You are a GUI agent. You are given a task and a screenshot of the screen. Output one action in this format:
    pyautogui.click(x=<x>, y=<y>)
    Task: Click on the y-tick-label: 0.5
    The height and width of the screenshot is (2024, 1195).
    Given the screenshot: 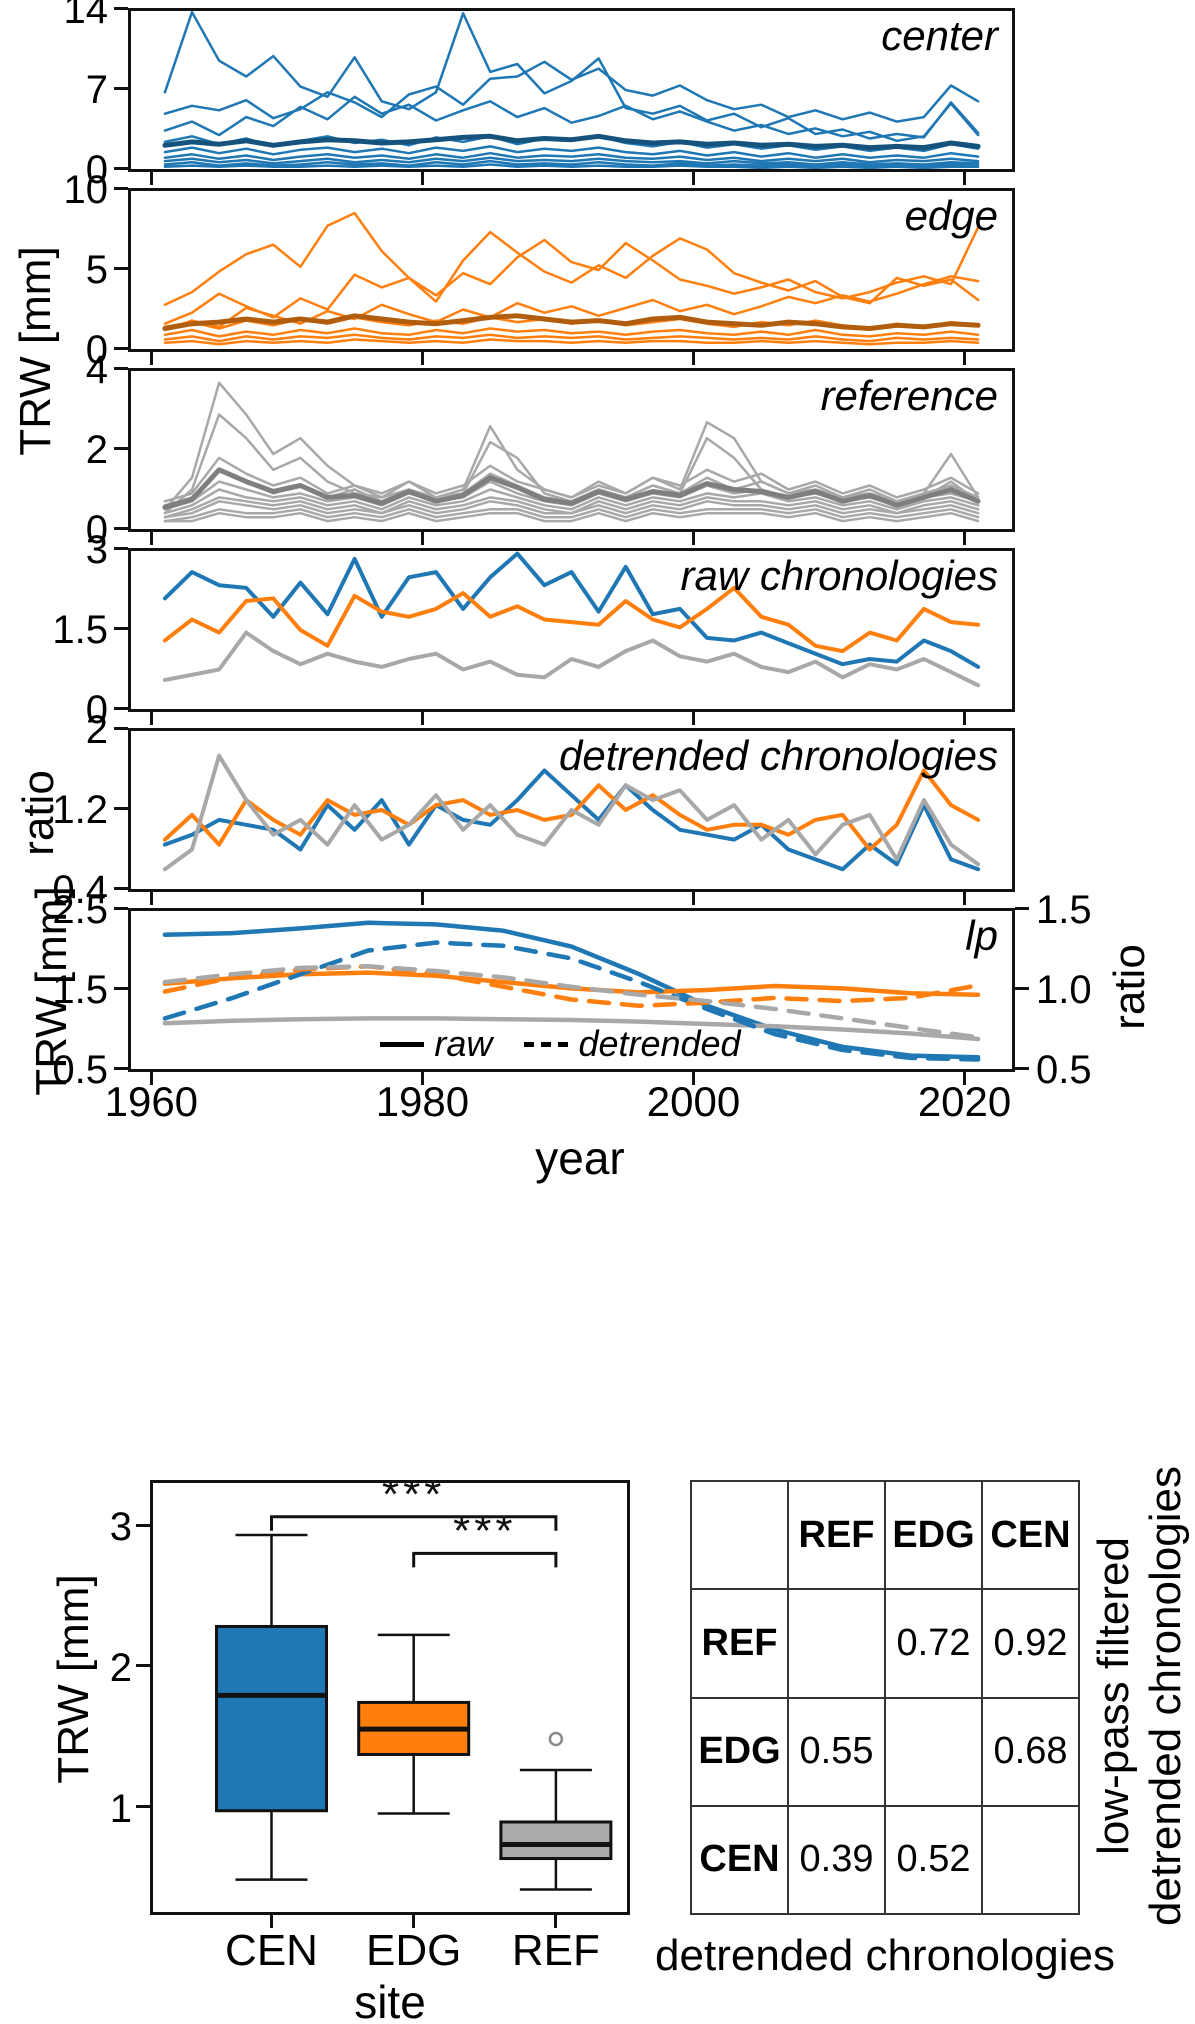 What is the action you would take?
    pyautogui.click(x=80, y=1070)
    